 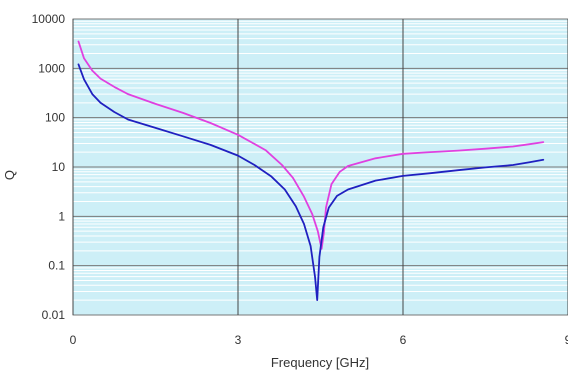 I want to click on y-tick-label: 0.01, so click(x=54, y=315).